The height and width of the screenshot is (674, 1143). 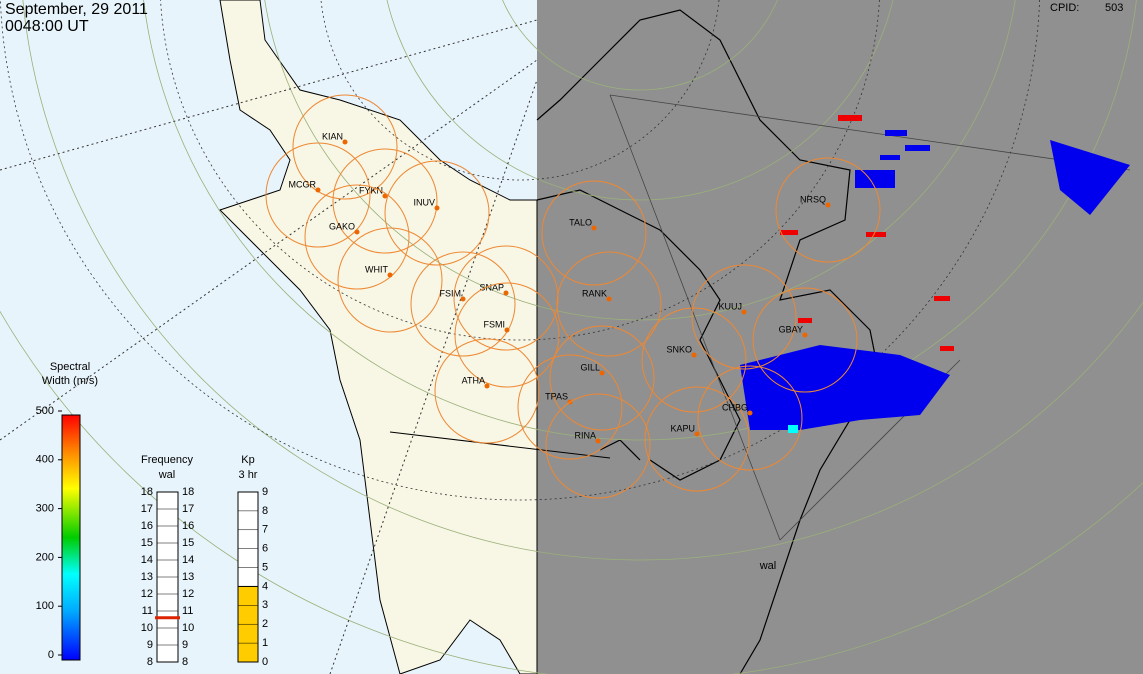 I want to click on station-label: INUV, so click(x=424, y=202).